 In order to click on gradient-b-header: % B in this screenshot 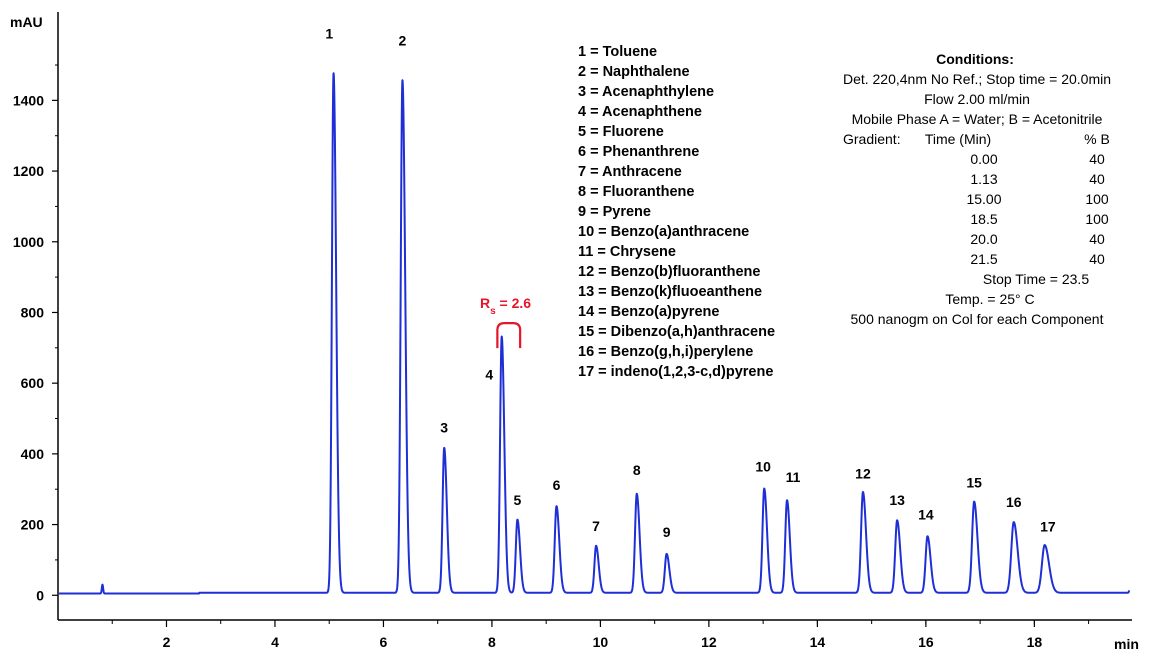, I will do `click(1097, 139)`.